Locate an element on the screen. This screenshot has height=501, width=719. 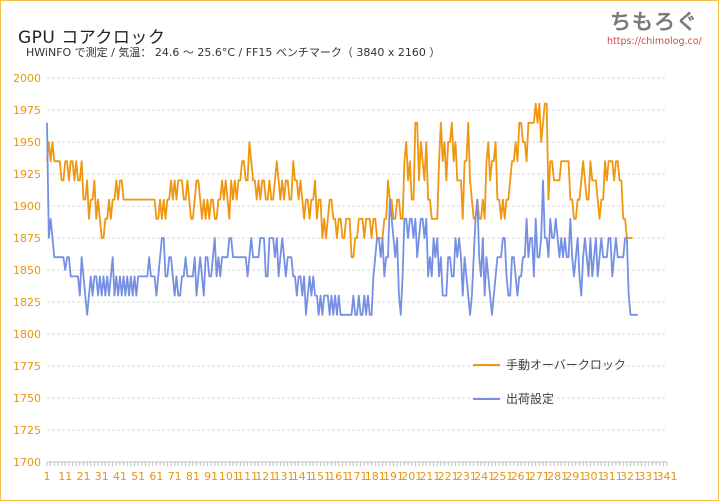
x-tick-label: 261 is located at coordinates (521, 476).